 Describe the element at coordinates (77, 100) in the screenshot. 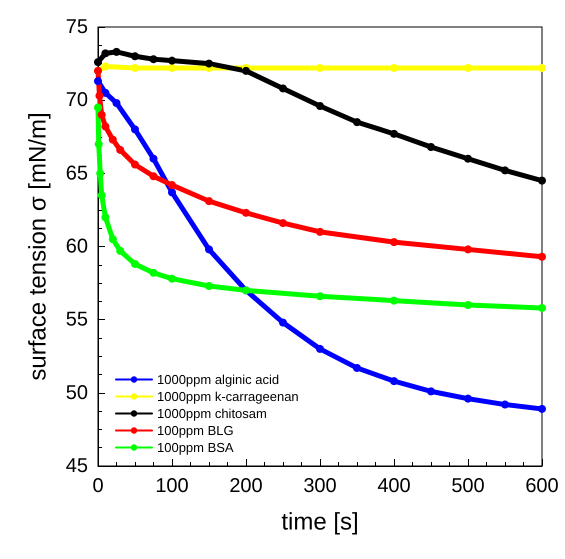

I see `y-tick-label: 70` at that location.